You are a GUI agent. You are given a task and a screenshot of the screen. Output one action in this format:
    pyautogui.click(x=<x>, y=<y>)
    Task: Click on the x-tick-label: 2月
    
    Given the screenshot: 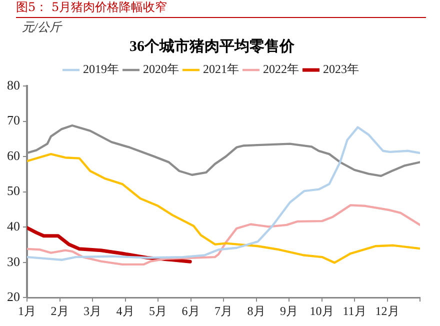 What is the action you would take?
    pyautogui.click(x=59, y=311)
    